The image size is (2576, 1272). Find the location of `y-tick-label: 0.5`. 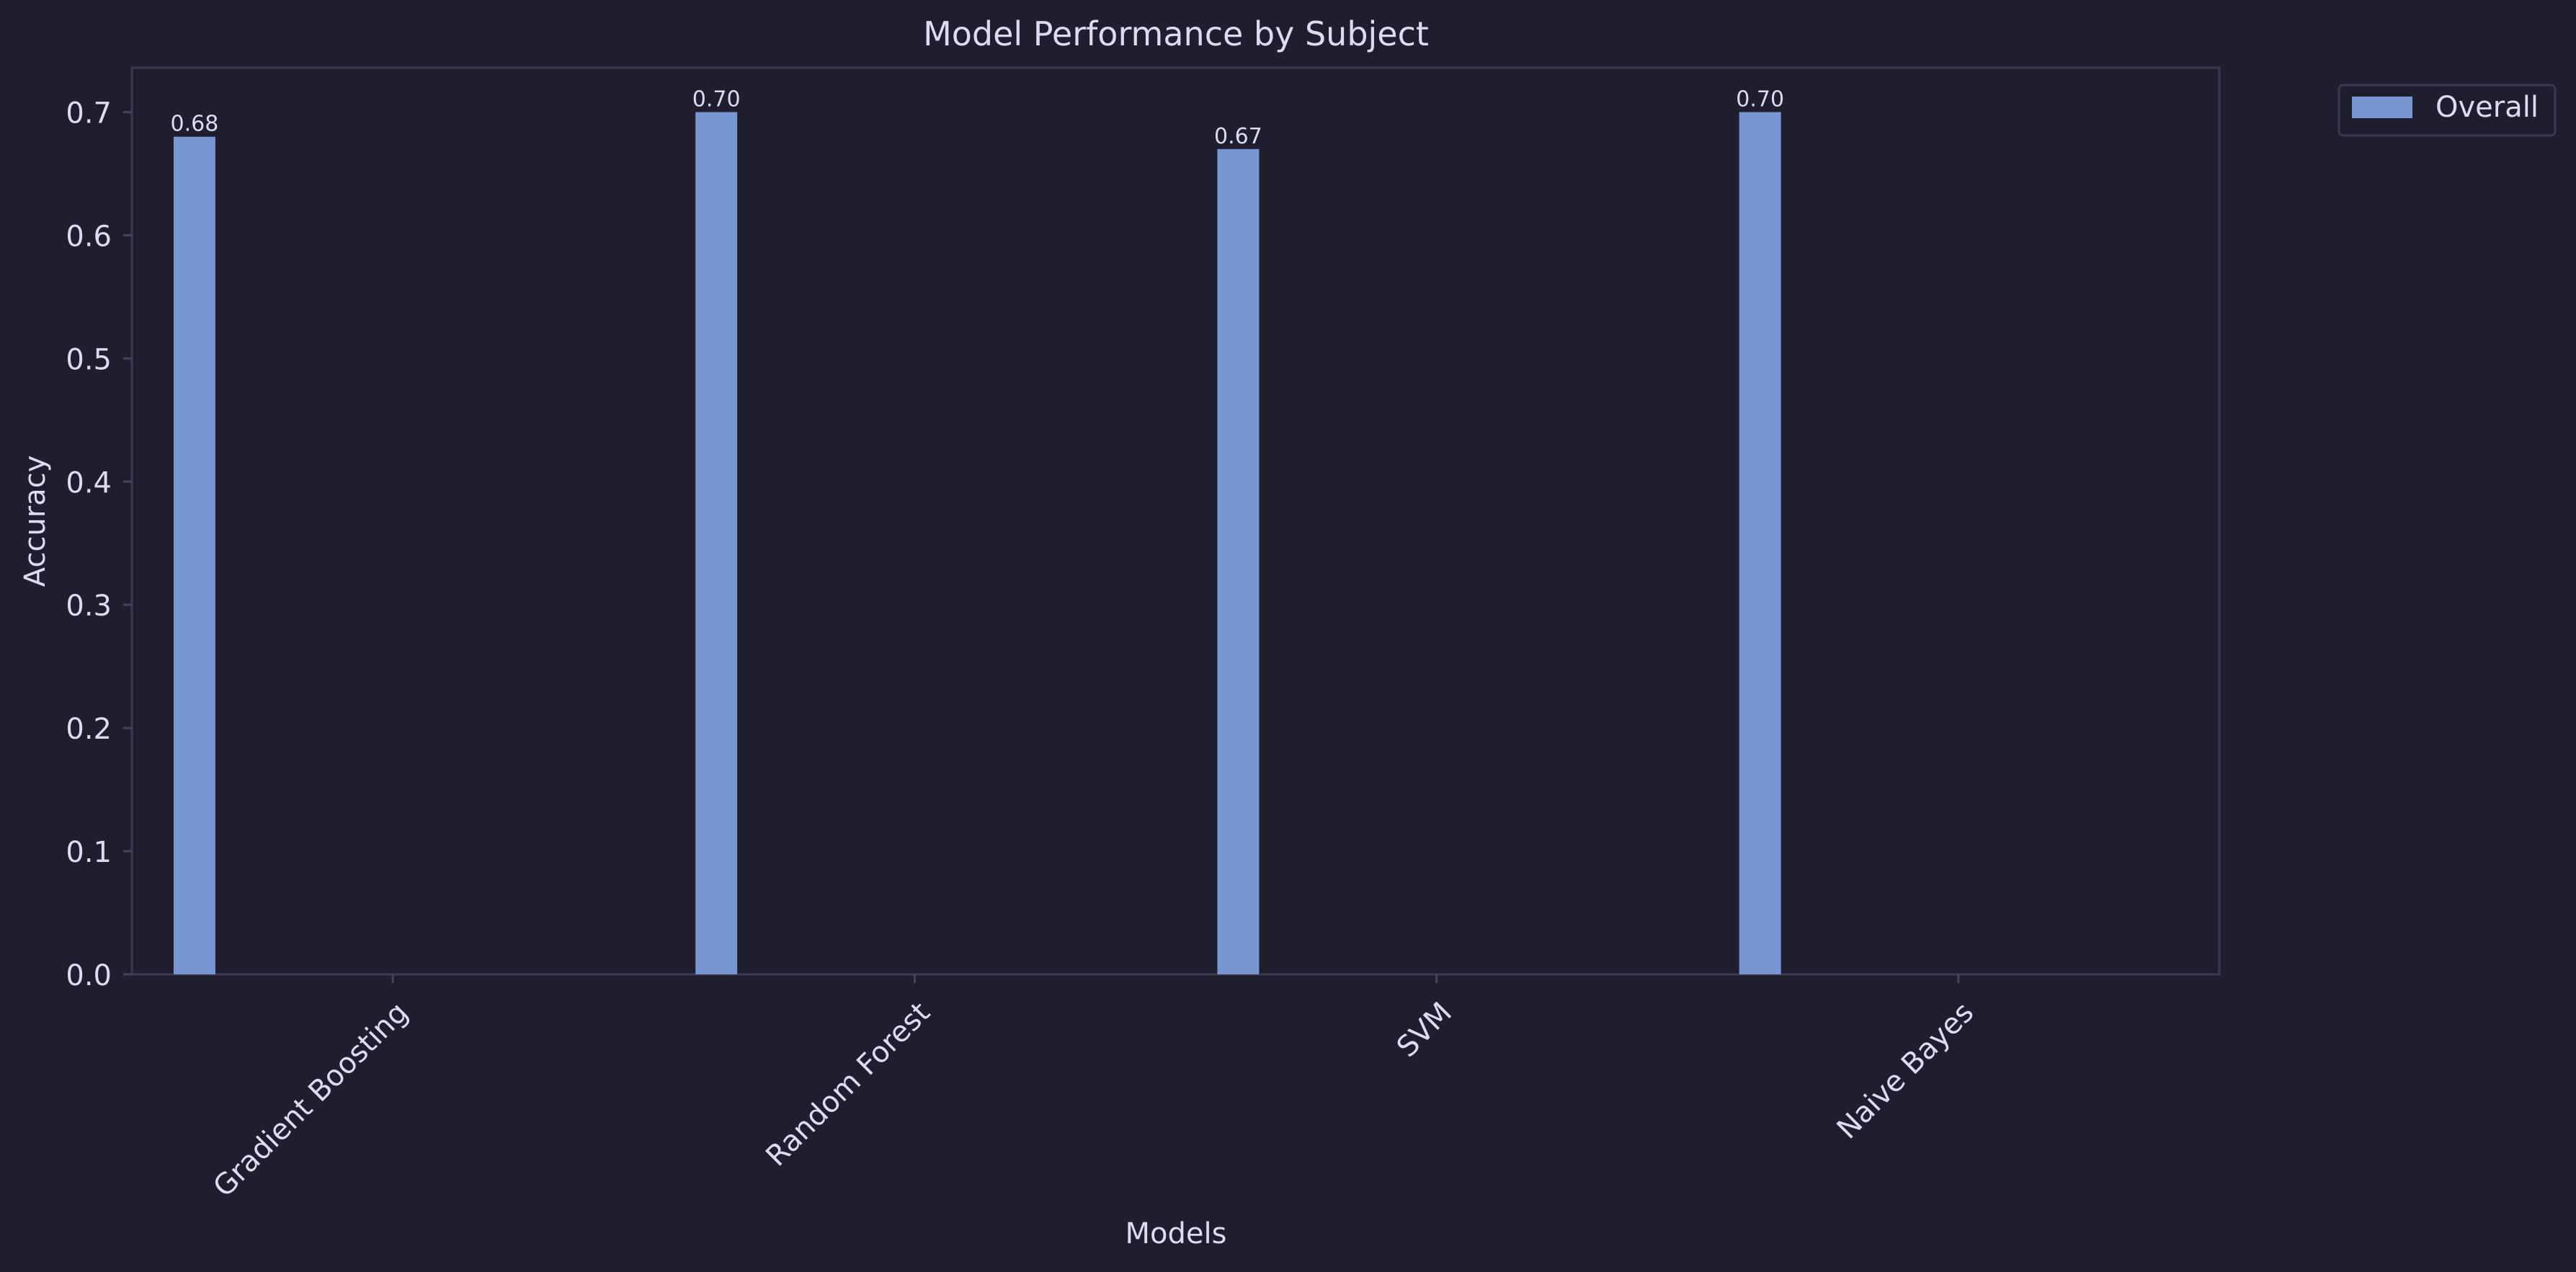

y-tick-label: 0.5 is located at coordinates (89, 359).